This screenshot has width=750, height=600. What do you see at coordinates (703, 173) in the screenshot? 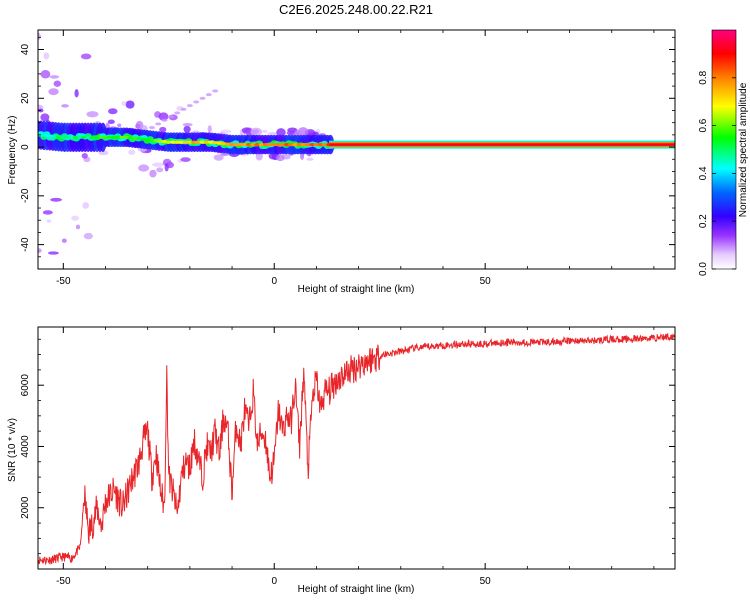
I see `colorbar-tick-label: 0.4` at bounding box center [703, 173].